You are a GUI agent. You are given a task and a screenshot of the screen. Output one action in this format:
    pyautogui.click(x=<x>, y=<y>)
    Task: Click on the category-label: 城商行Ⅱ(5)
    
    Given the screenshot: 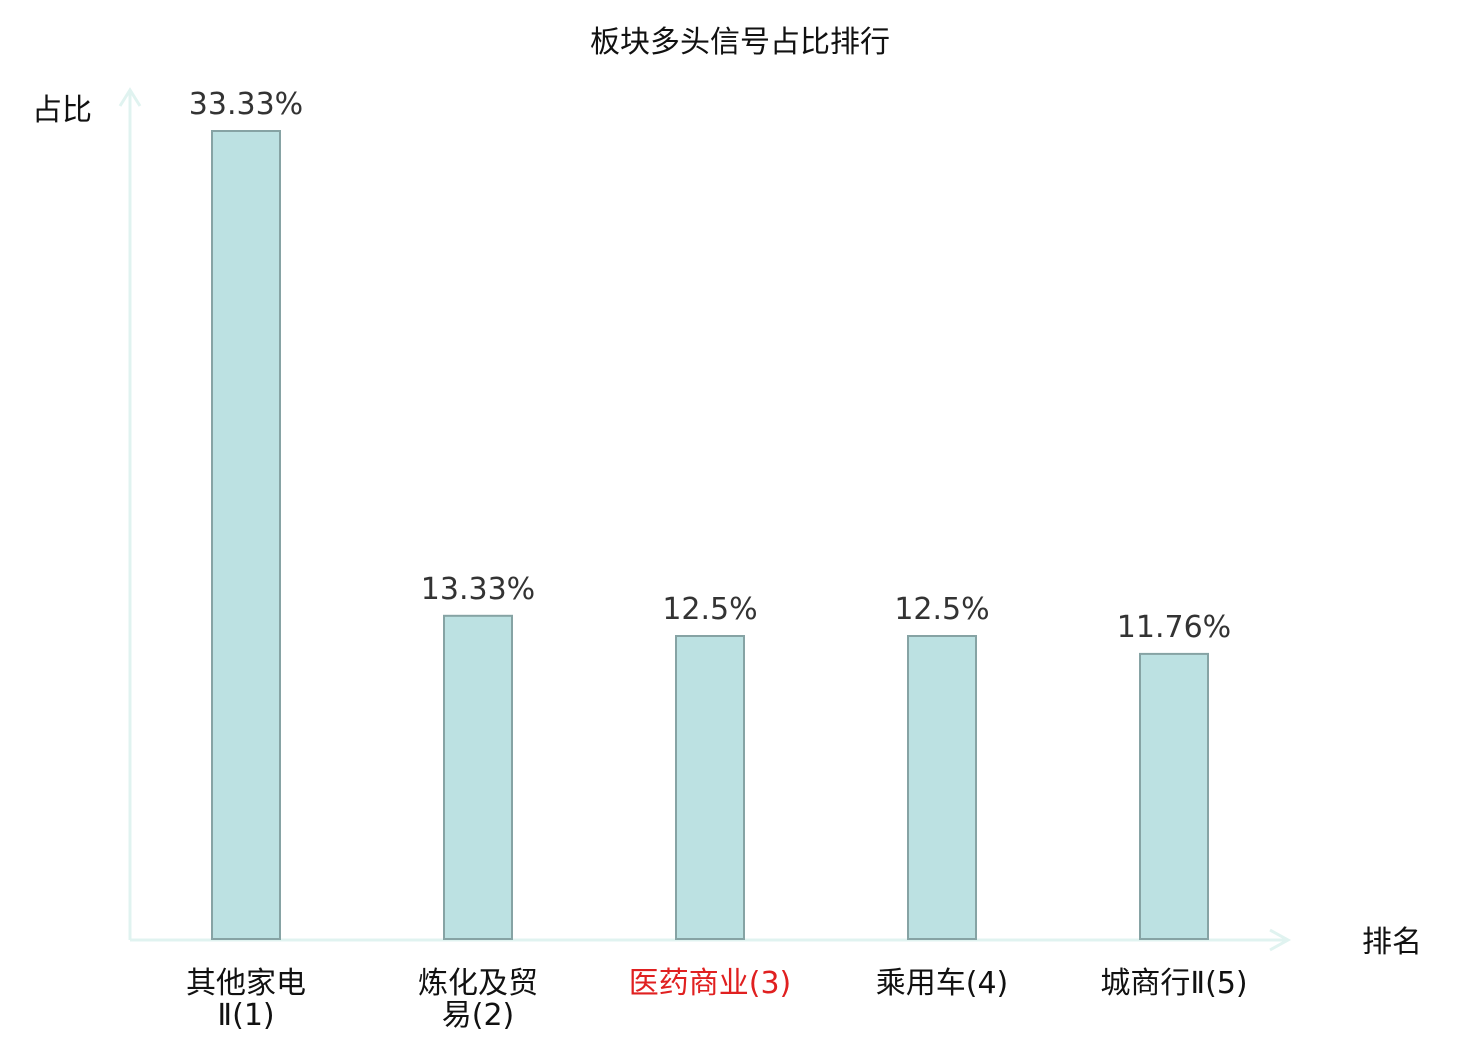 What is the action you would take?
    pyautogui.click(x=1173, y=983)
    